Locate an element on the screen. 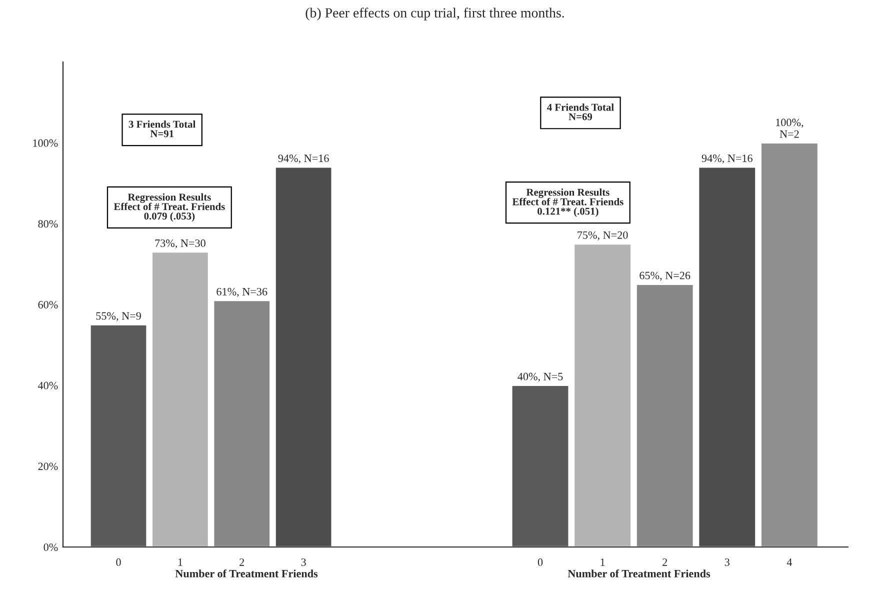 This screenshot has width=870, height=597. x-tick-label: 4 is located at coordinates (789, 562).